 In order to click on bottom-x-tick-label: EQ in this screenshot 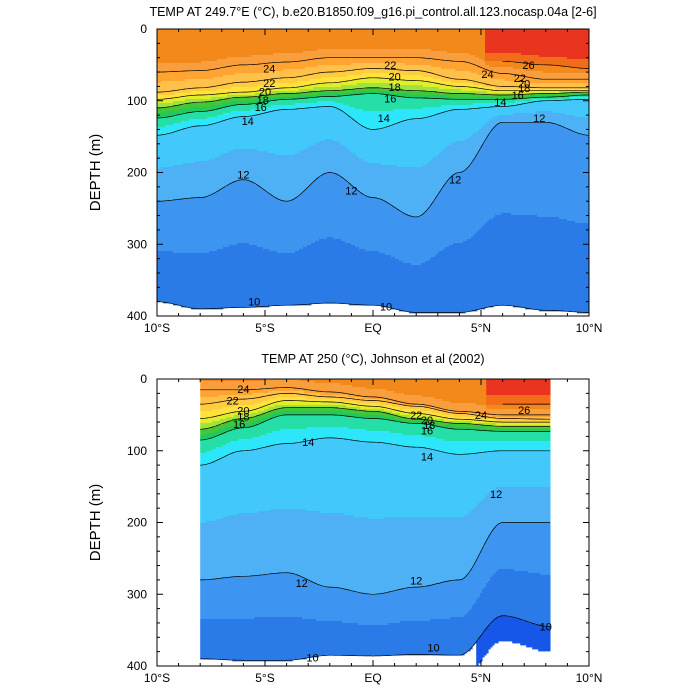, I will do `click(372, 678)`.